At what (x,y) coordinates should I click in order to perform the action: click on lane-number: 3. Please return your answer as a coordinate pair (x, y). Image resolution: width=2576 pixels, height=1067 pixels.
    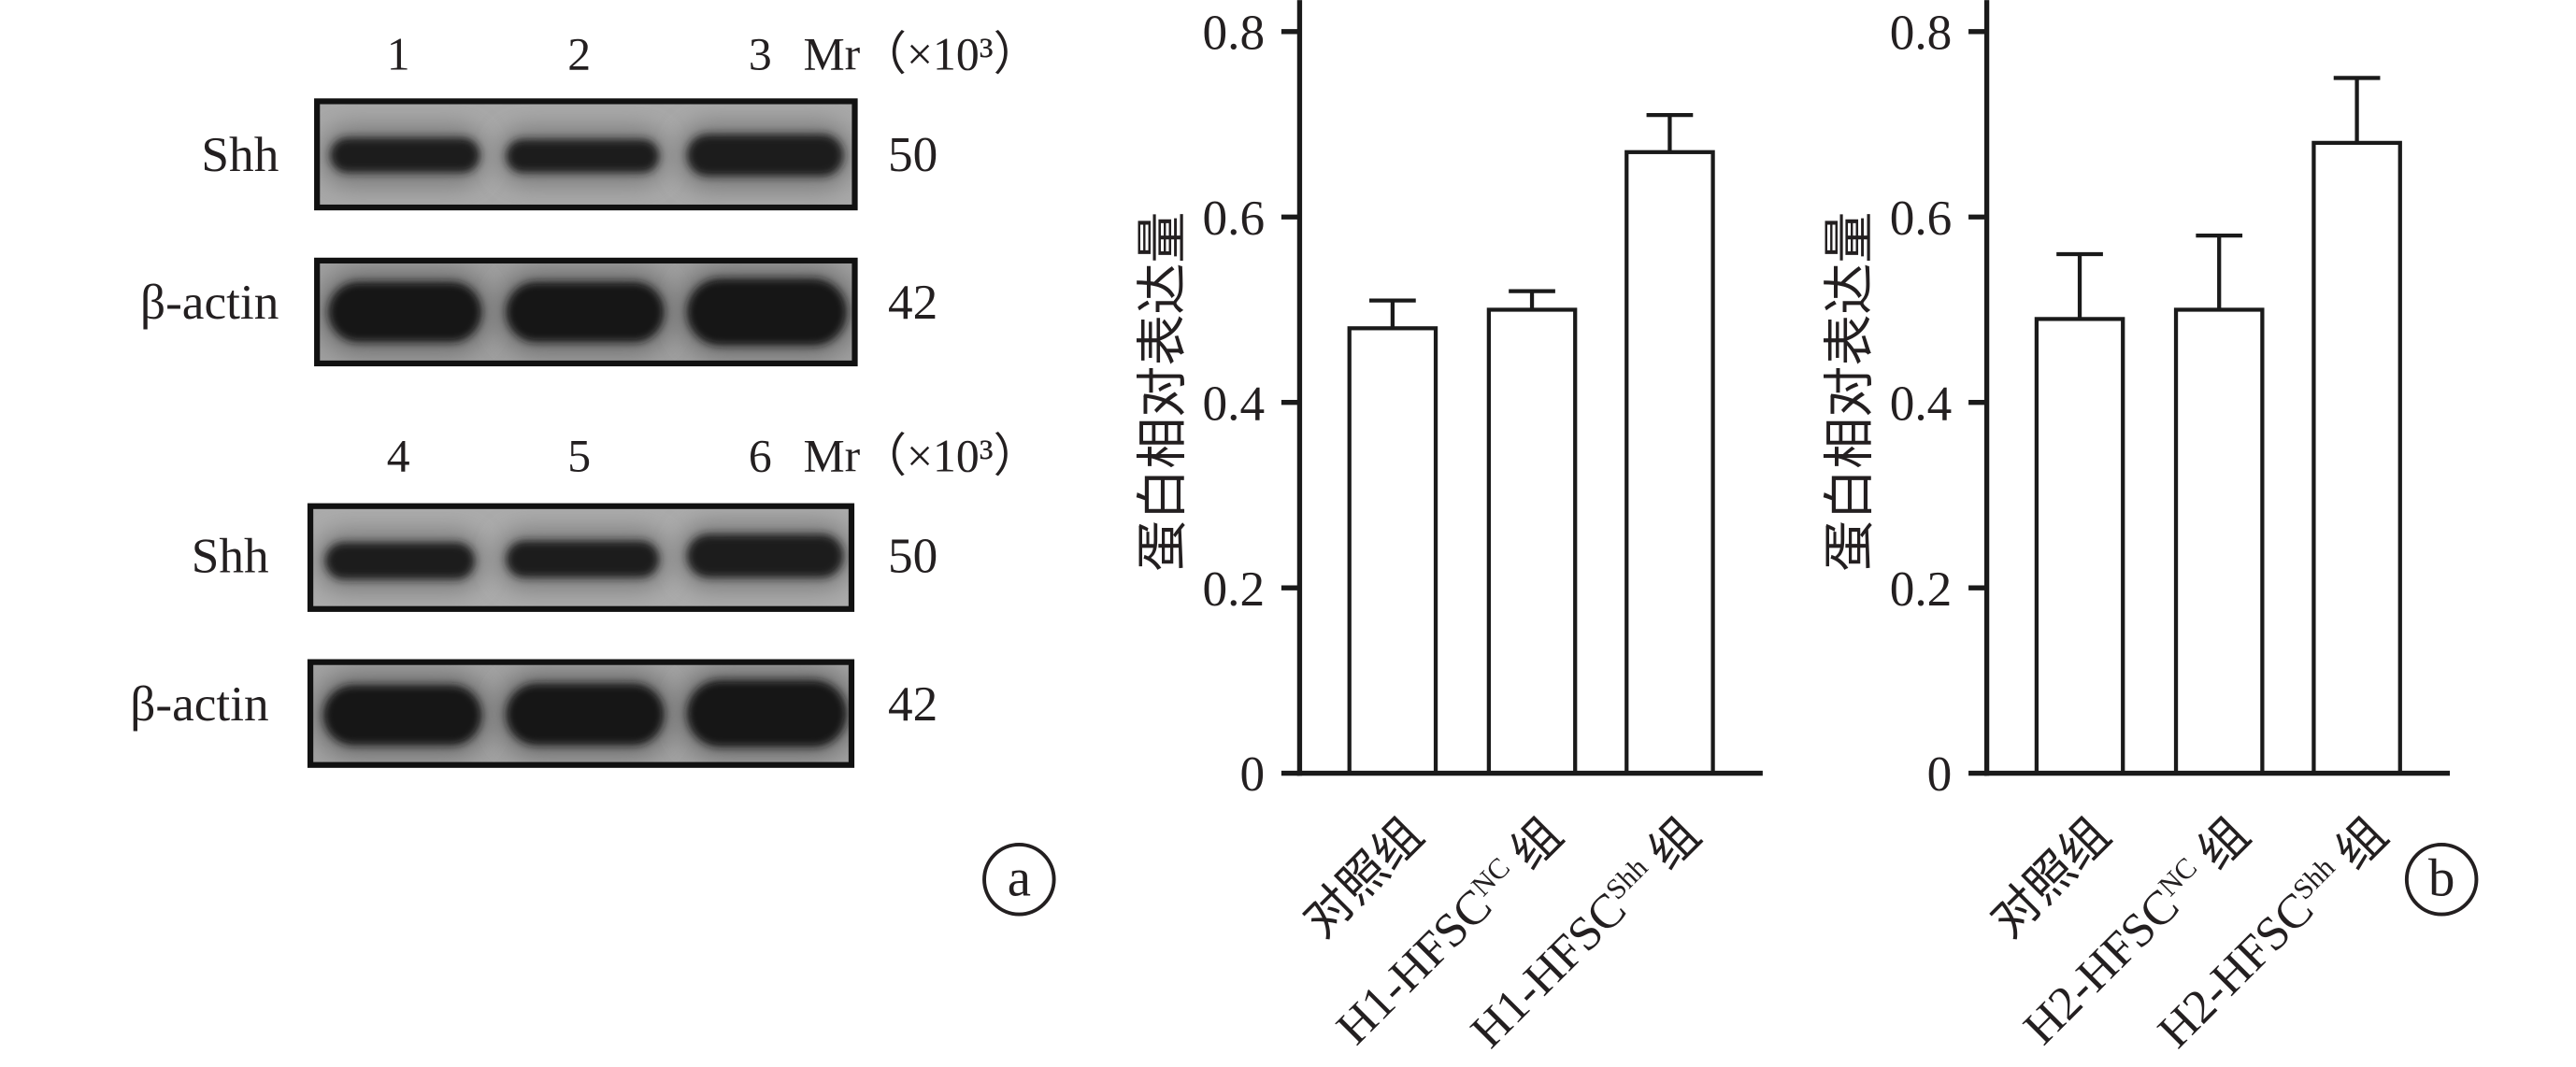
    Looking at the image, I should click on (760, 54).